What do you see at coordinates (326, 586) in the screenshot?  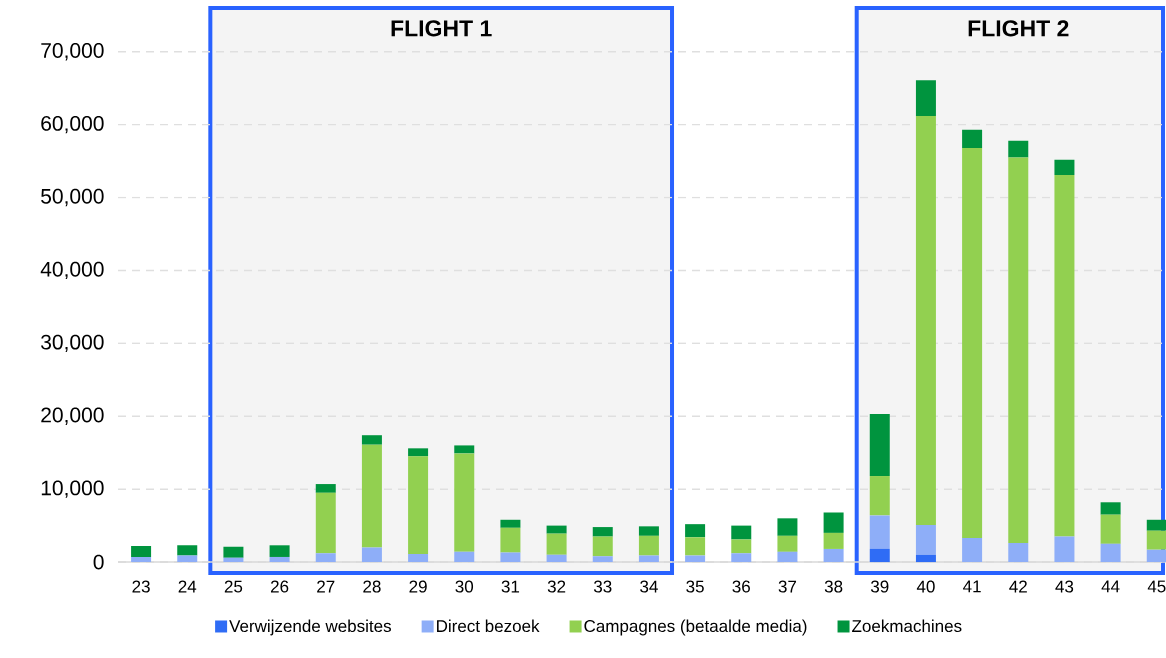 I see `x-tick-label: 27` at bounding box center [326, 586].